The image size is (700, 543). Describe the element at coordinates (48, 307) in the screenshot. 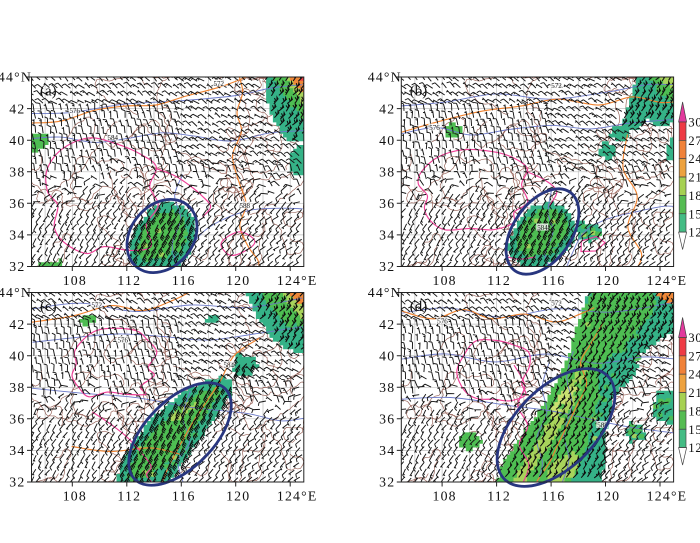

I see `svg-text: (c)` at that location.